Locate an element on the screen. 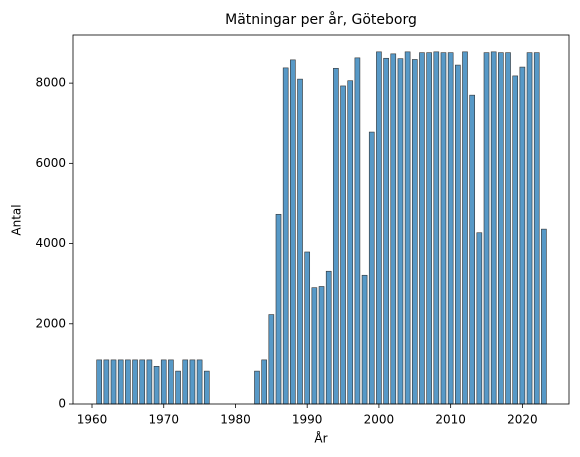 The height and width of the screenshot is (457, 580). y-axis-label: Antal is located at coordinates (17, 219).